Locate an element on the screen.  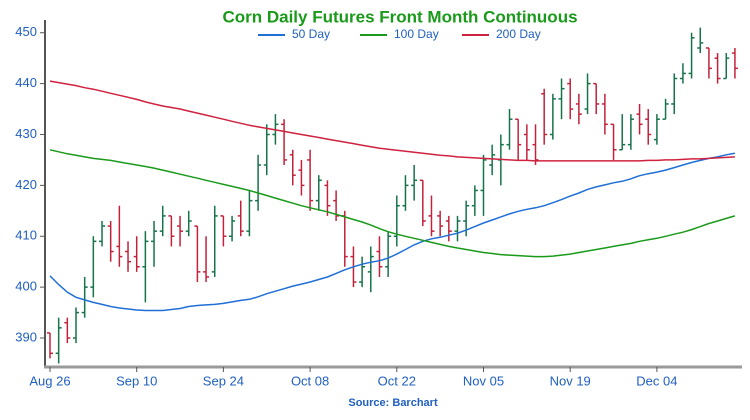
y-tick-label: 400 is located at coordinates (26, 286).